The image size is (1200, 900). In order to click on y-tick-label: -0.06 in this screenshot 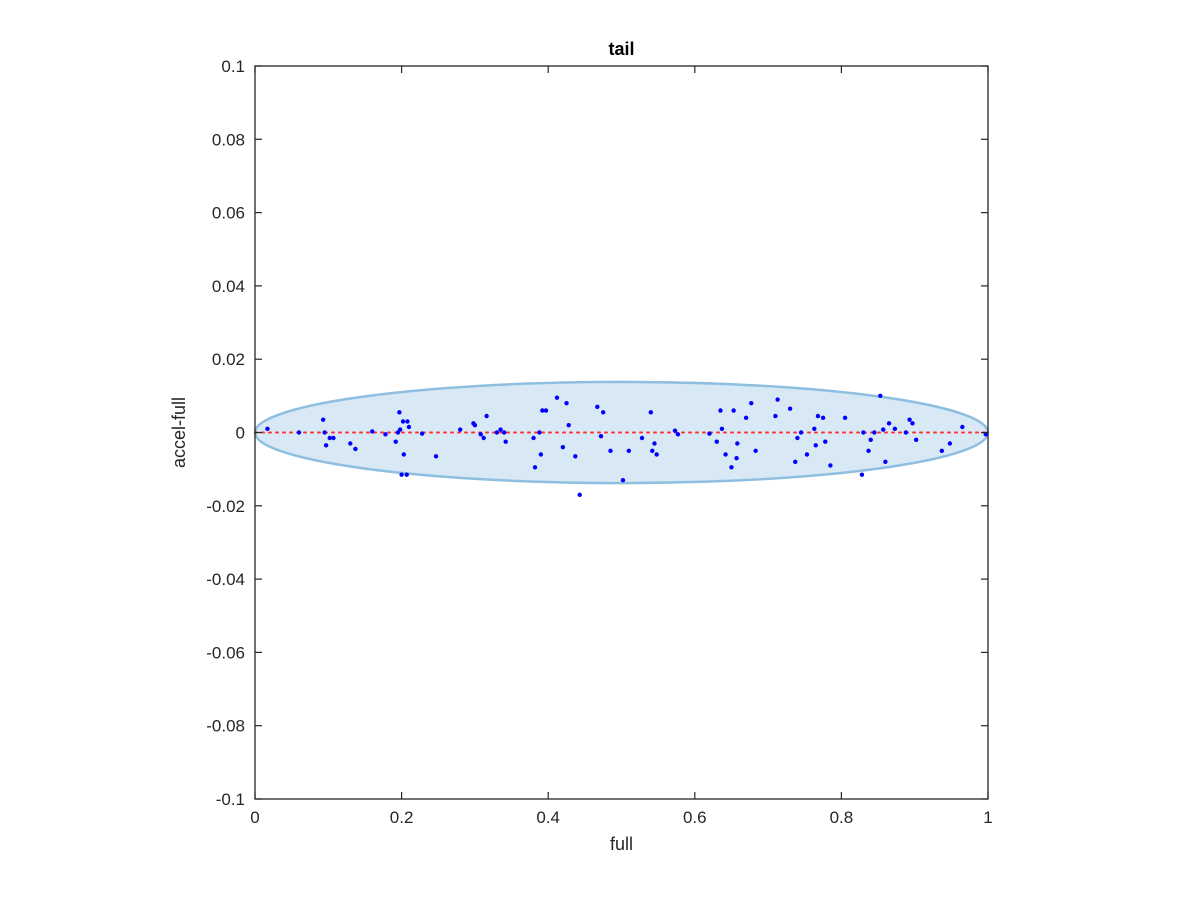, I will do `click(225, 652)`.